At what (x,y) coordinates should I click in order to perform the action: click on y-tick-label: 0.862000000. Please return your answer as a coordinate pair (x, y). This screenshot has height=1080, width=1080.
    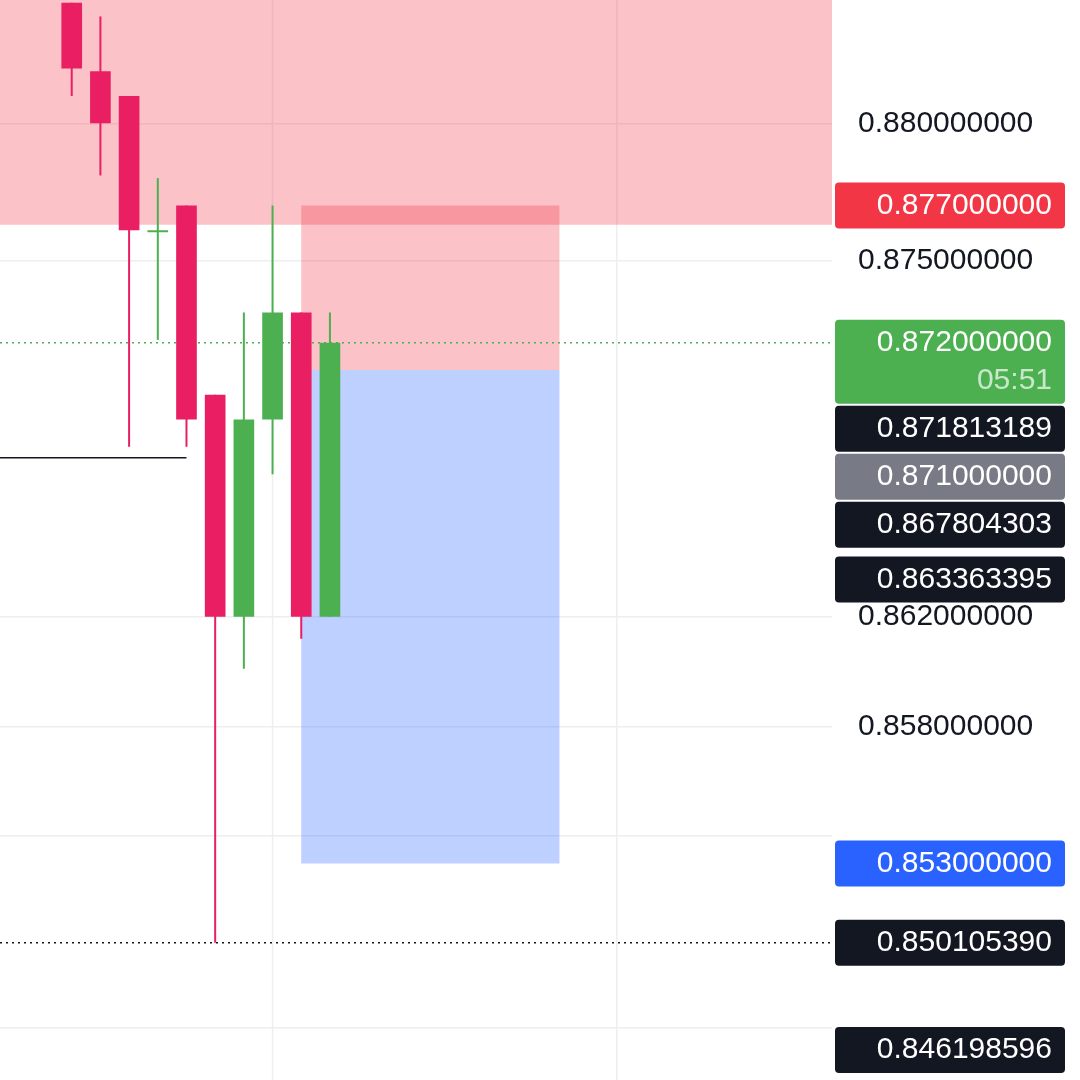
    Looking at the image, I should click on (946, 615).